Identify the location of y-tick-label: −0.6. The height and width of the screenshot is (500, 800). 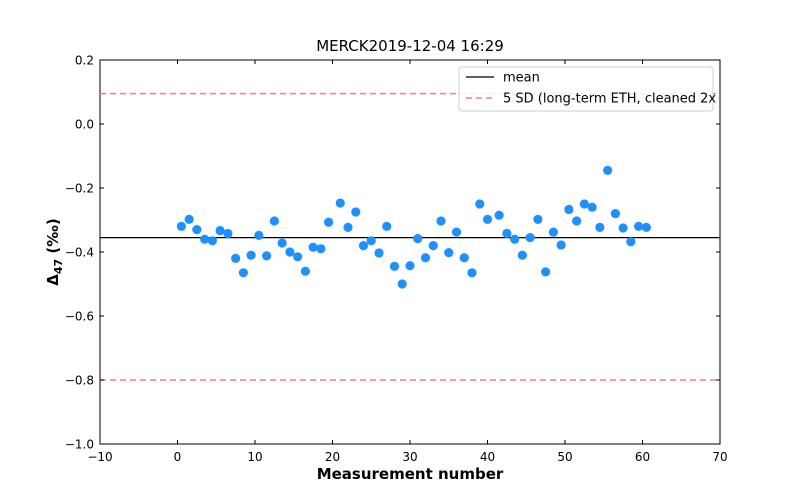
(79, 317).